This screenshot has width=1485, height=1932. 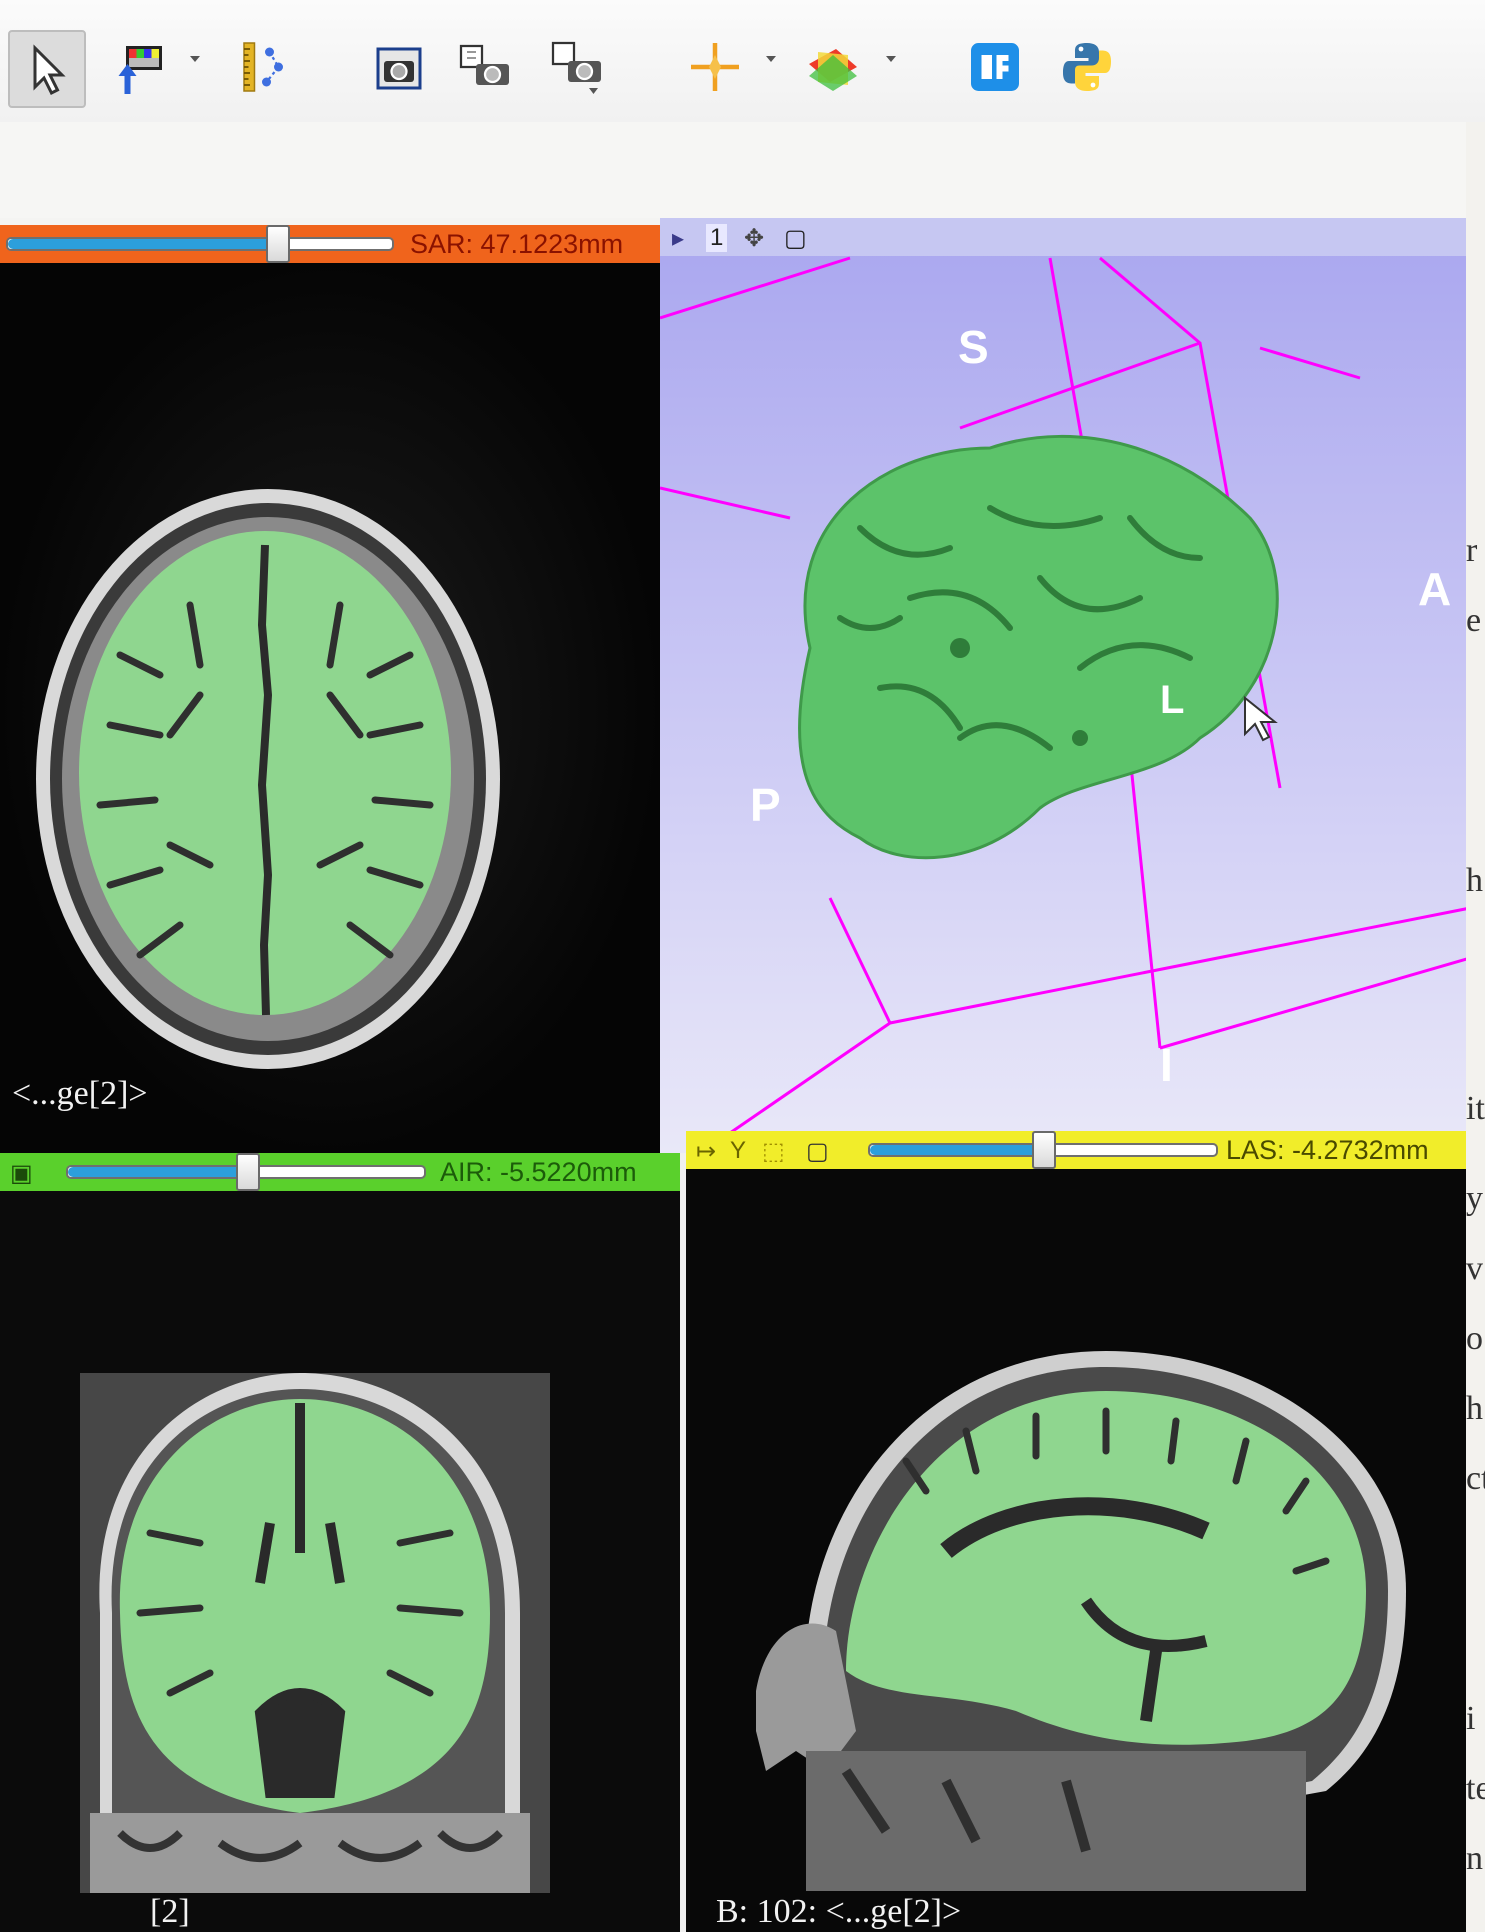 I want to click on yellow-view-letter: Y, so click(x=738, y=1150).